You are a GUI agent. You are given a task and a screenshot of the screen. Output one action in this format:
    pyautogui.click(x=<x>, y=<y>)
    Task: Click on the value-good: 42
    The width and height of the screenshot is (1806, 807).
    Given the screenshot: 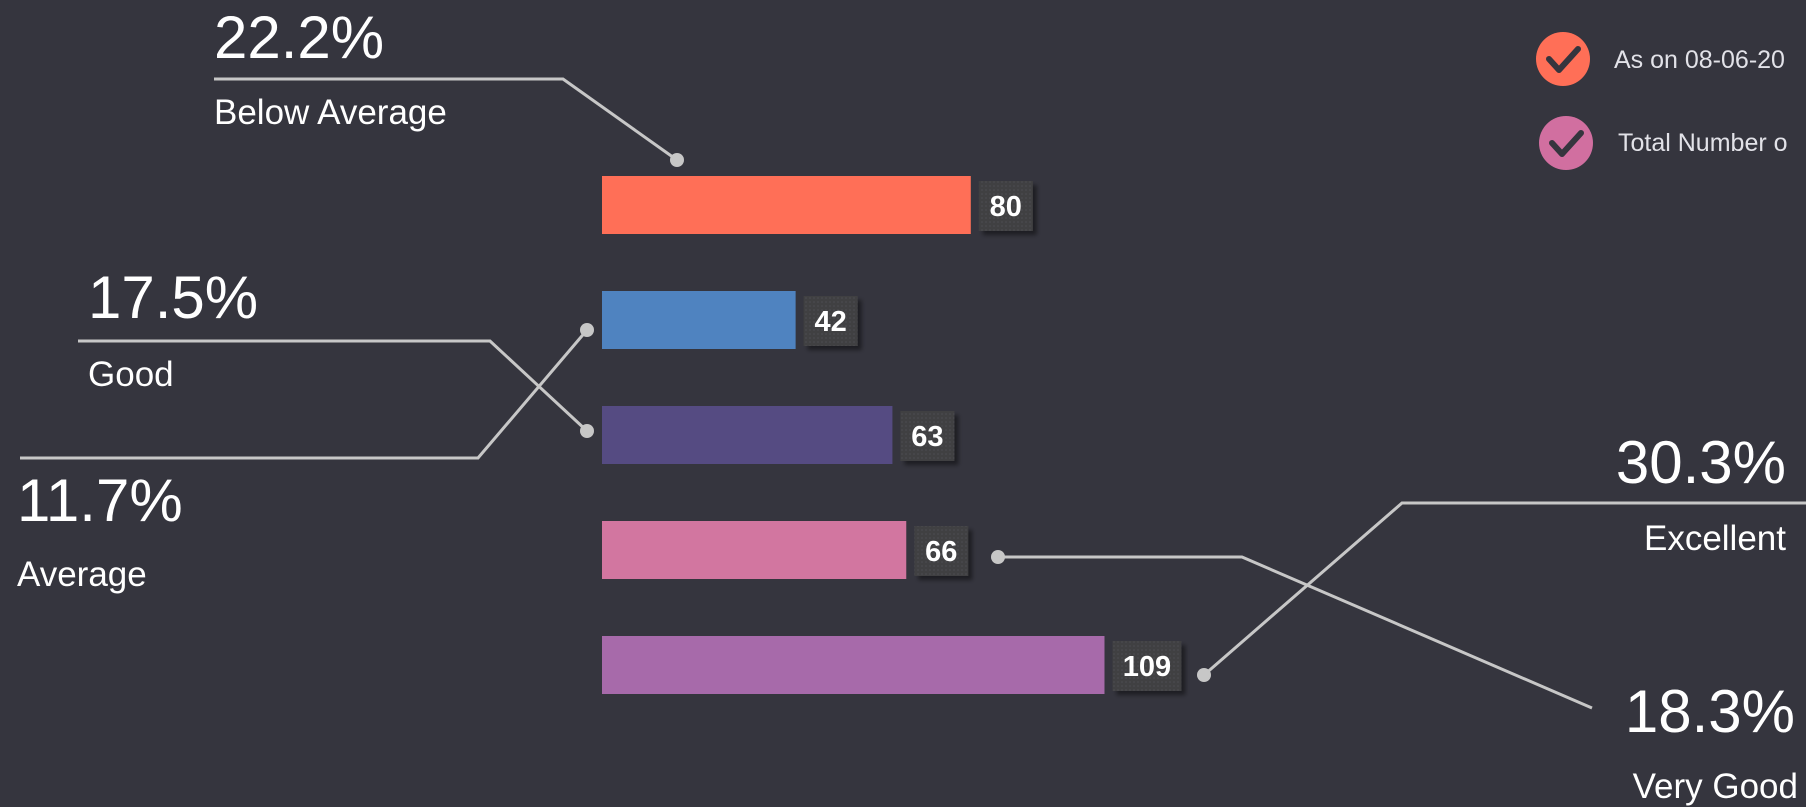 What is the action you would take?
    pyautogui.click(x=830, y=321)
    